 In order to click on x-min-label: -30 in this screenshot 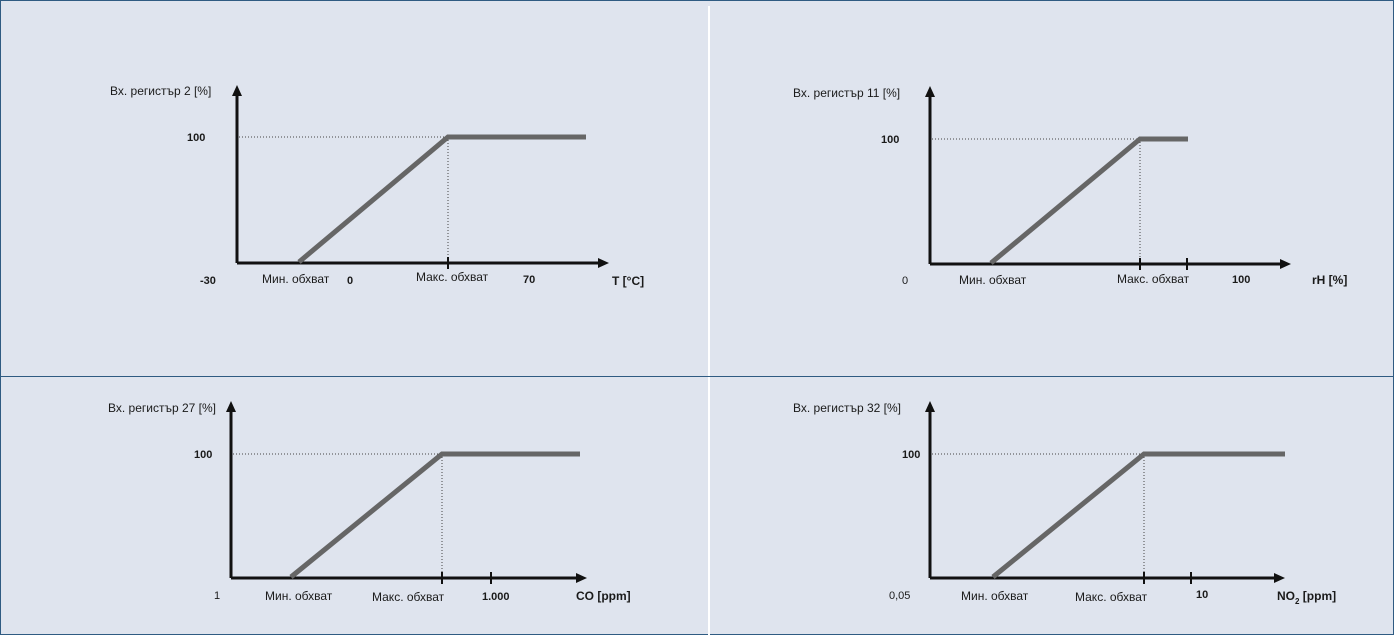, I will do `click(208, 281)`.